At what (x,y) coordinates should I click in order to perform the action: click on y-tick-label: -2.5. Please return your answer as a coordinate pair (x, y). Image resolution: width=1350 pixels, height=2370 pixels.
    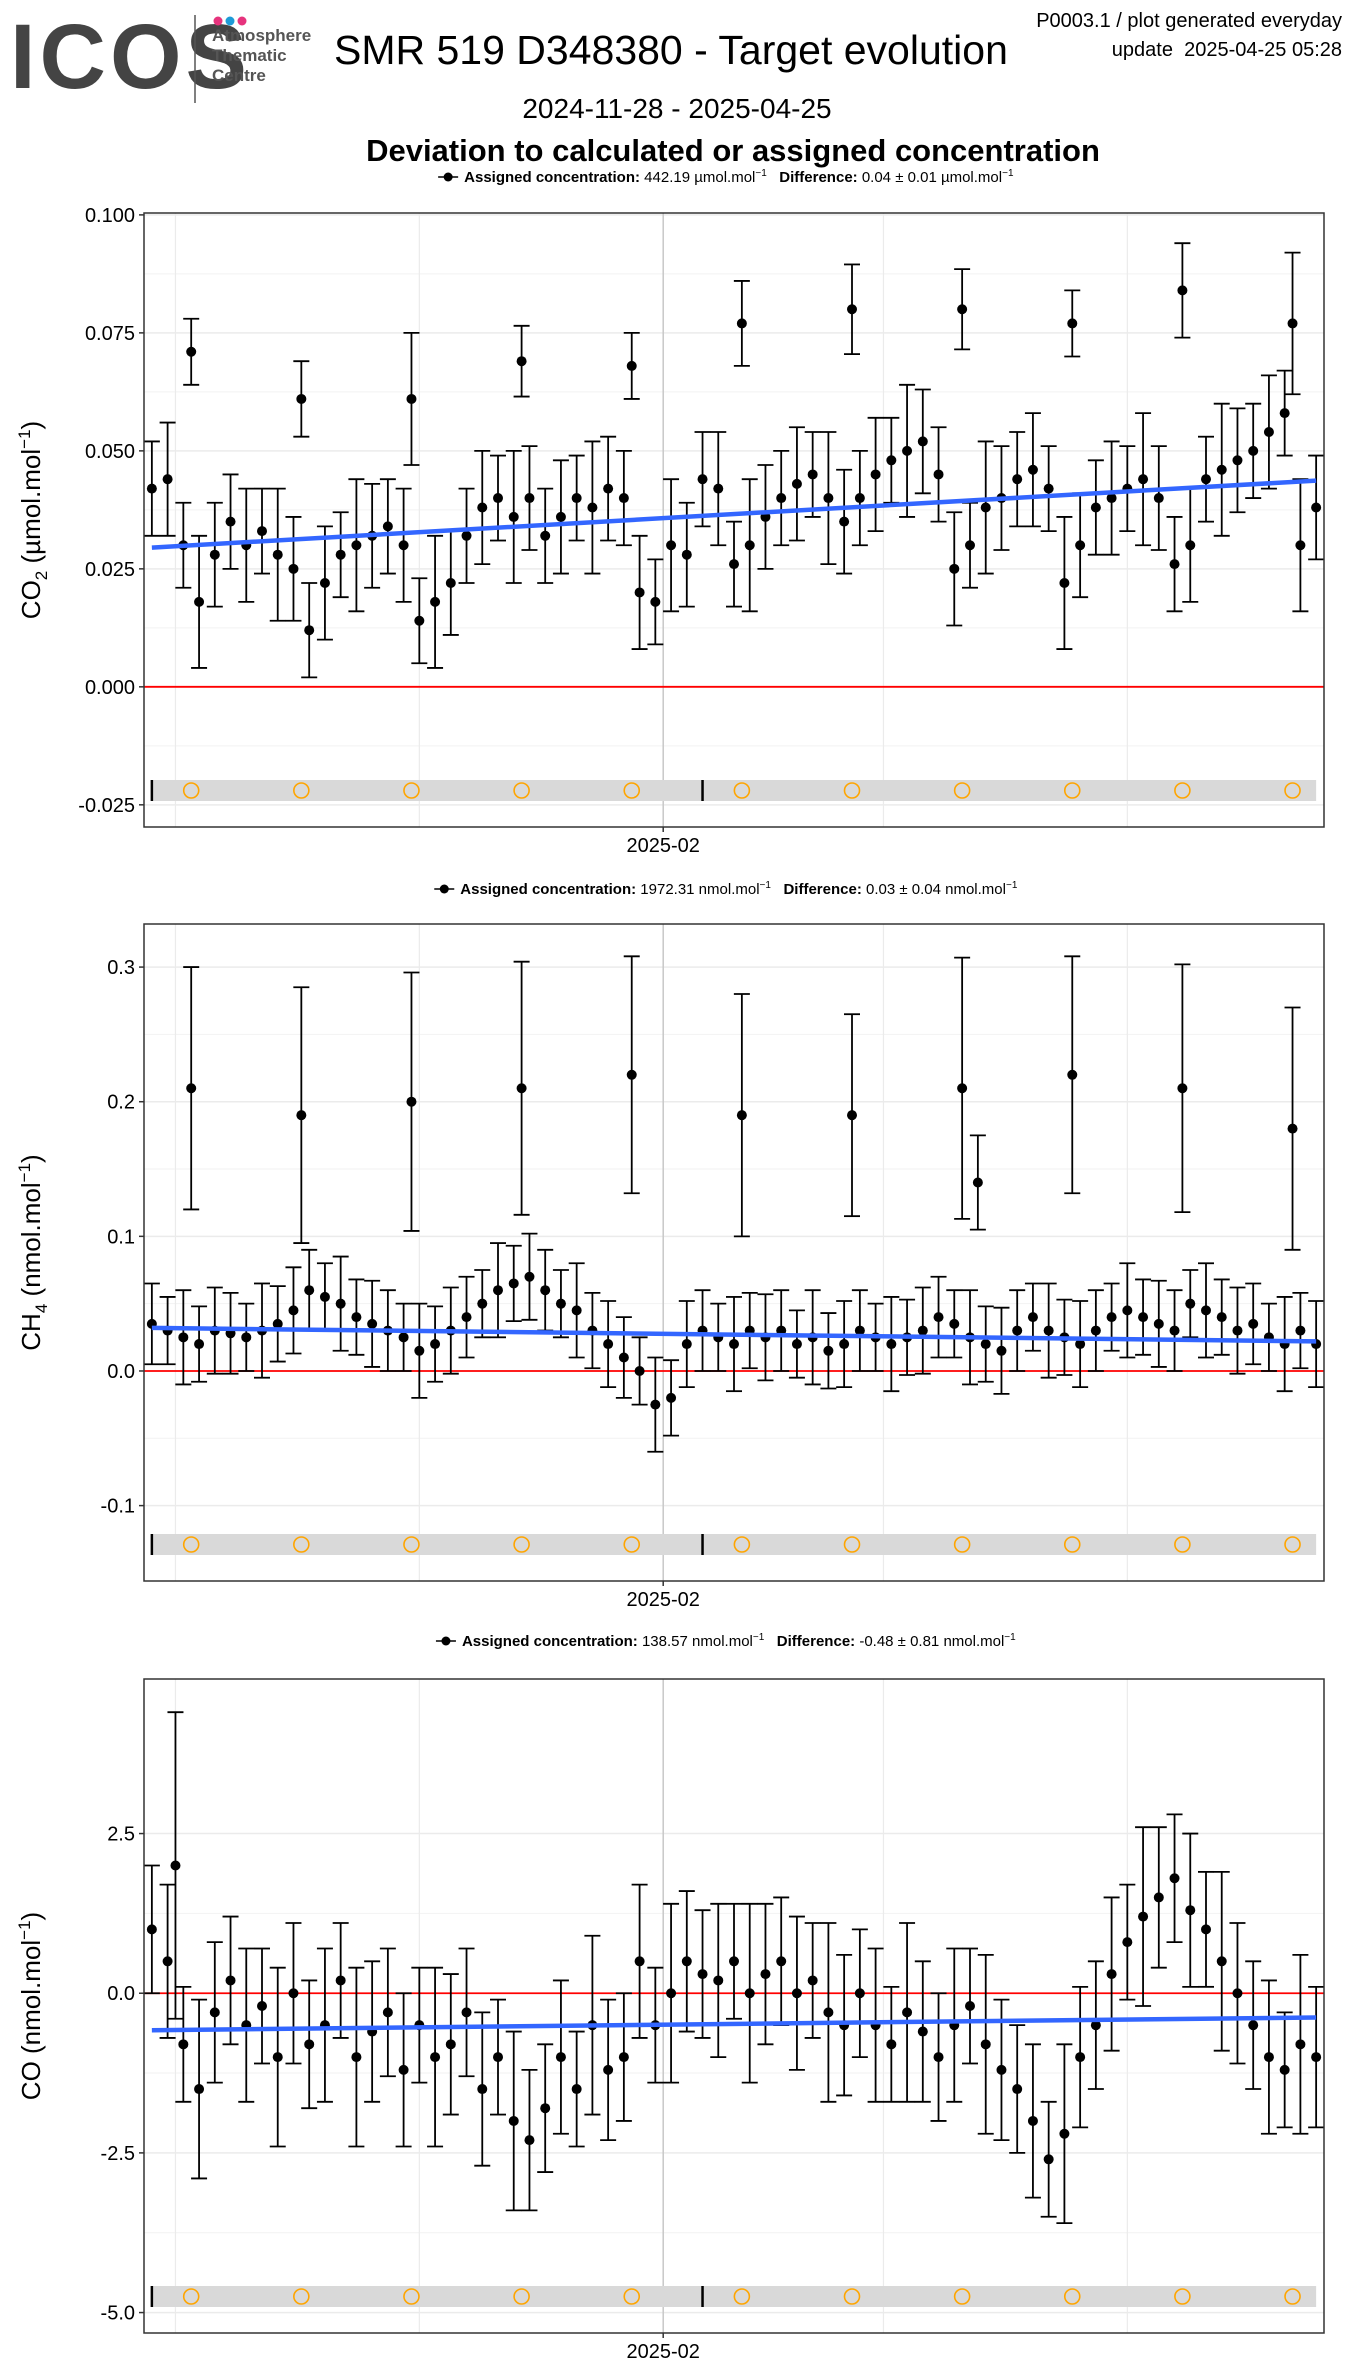
    Looking at the image, I should click on (118, 2154).